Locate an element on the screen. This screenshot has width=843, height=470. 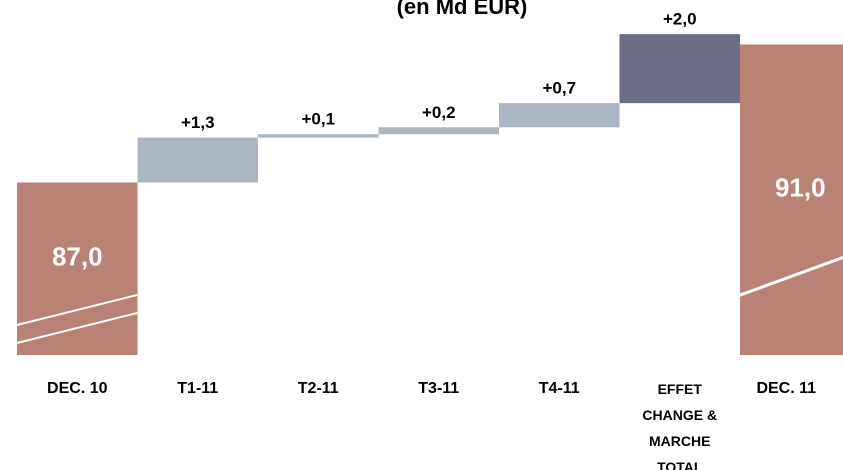
value-label: +0,7 is located at coordinates (559, 88).